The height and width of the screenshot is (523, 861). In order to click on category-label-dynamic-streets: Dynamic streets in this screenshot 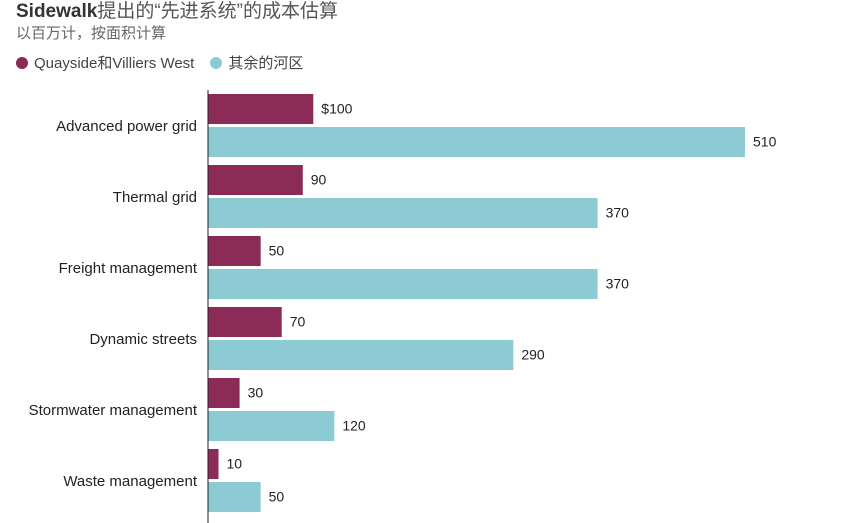, I will do `click(143, 339)`.